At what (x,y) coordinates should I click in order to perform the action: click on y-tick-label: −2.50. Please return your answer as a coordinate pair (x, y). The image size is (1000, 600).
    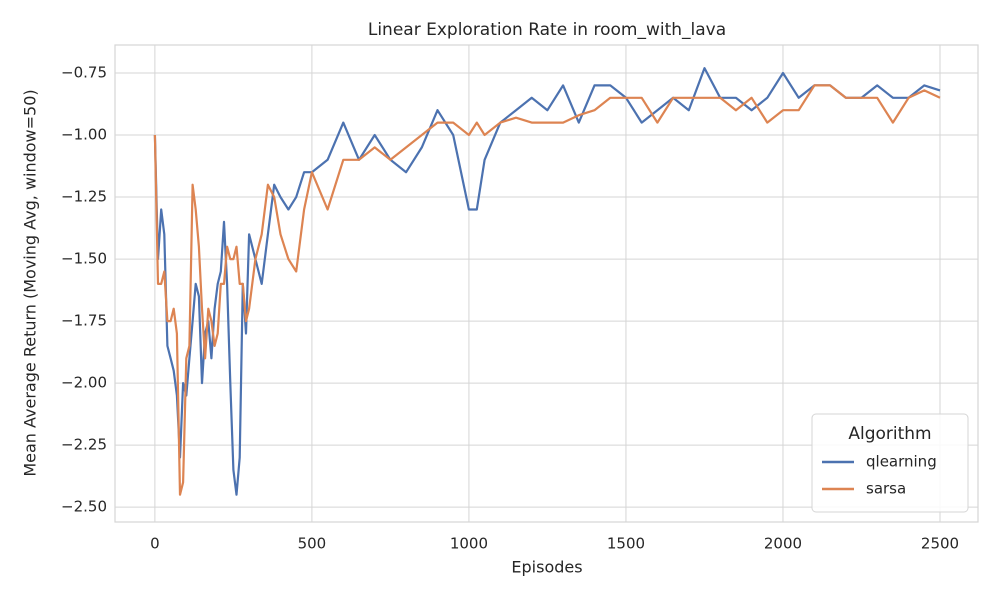
    Looking at the image, I should click on (84, 507).